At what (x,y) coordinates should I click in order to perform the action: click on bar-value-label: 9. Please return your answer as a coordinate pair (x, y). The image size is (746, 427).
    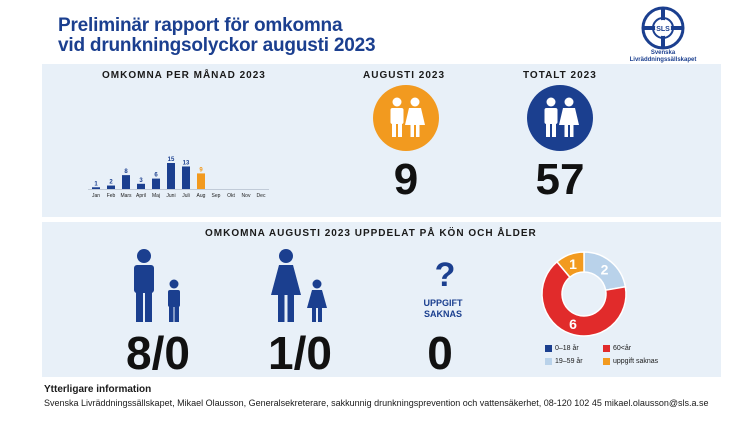
    Looking at the image, I should click on (201, 170).